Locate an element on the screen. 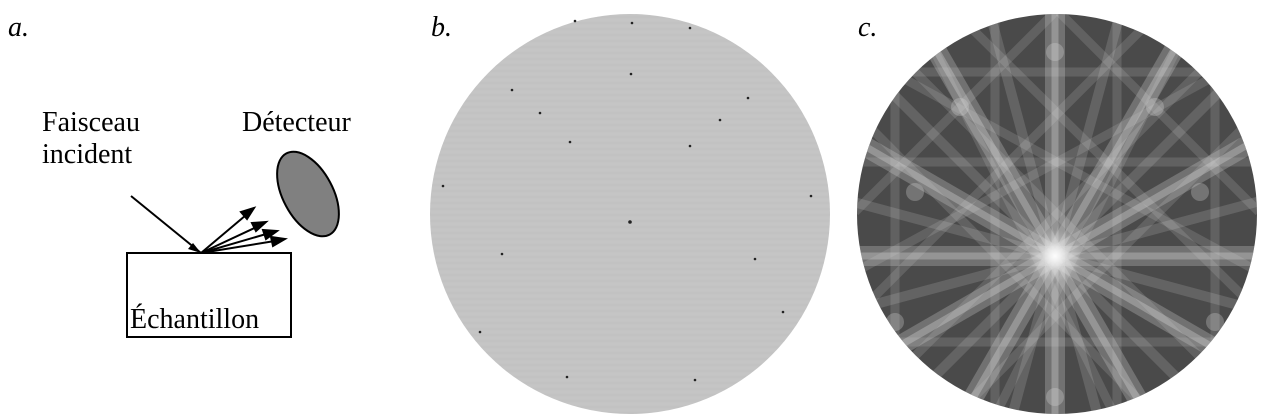 The height and width of the screenshot is (417, 1269). diffracted-arrow-3-head is located at coordinates (270, 234).